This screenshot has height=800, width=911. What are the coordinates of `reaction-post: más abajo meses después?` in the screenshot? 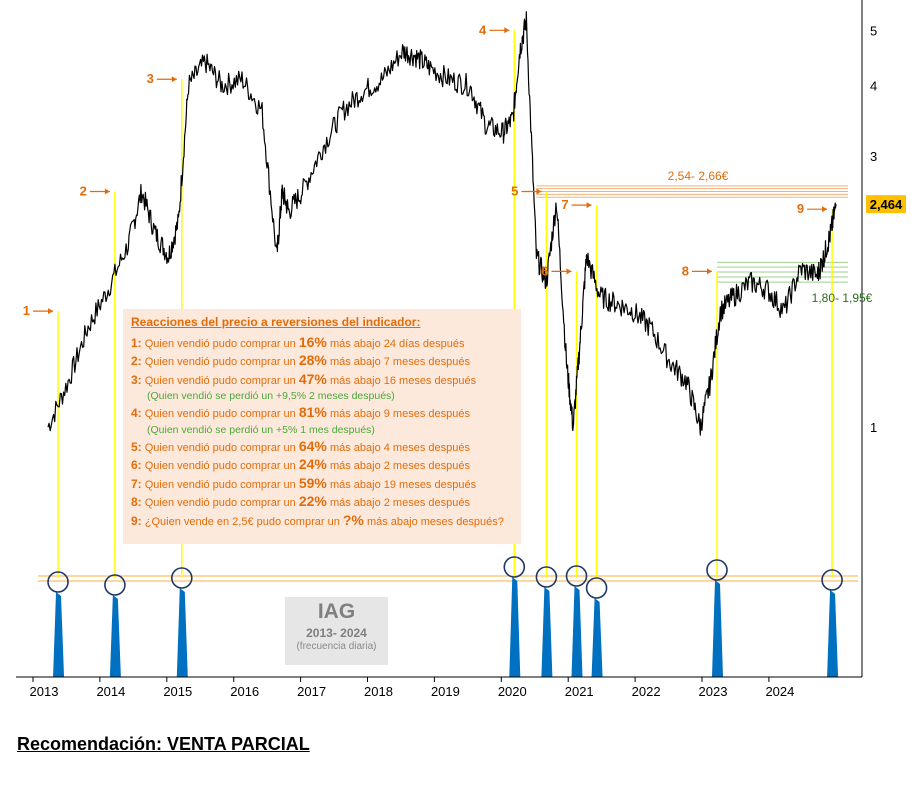 It's located at (435, 521).